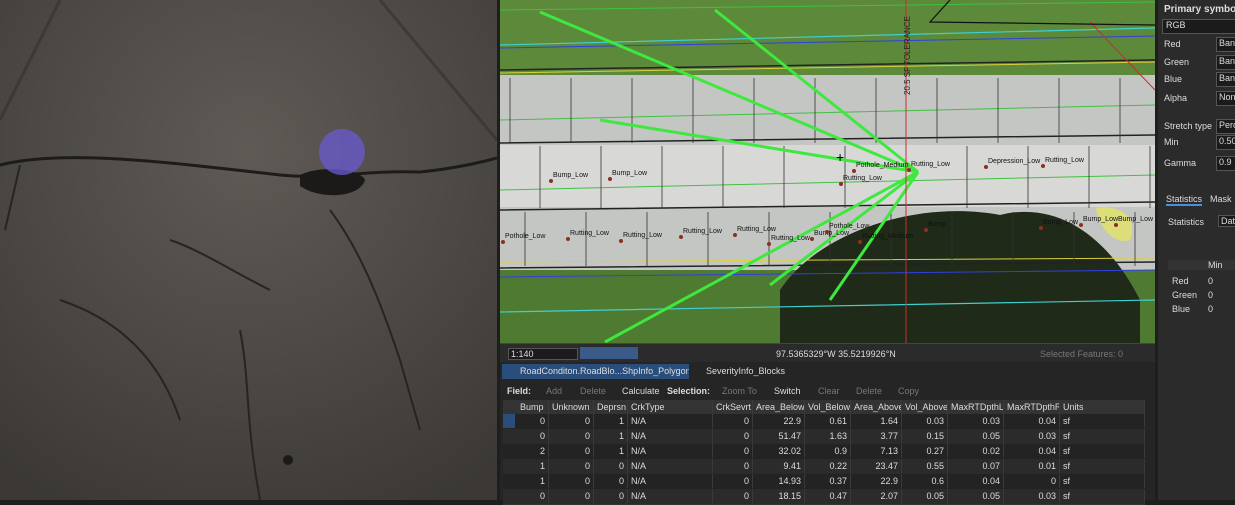  I want to click on cell: 9.41, so click(779, 466).